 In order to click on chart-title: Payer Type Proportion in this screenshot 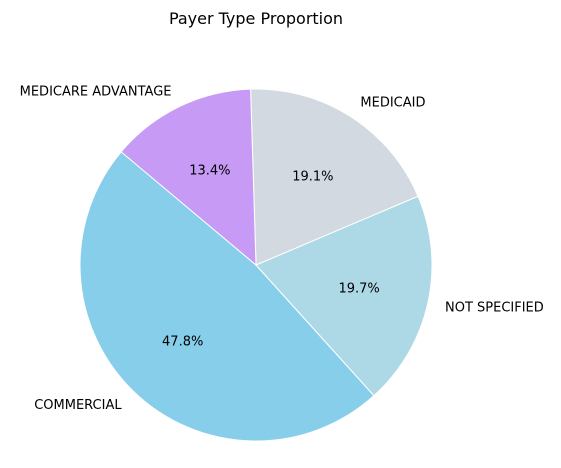, I will do `click(256, 18)`.